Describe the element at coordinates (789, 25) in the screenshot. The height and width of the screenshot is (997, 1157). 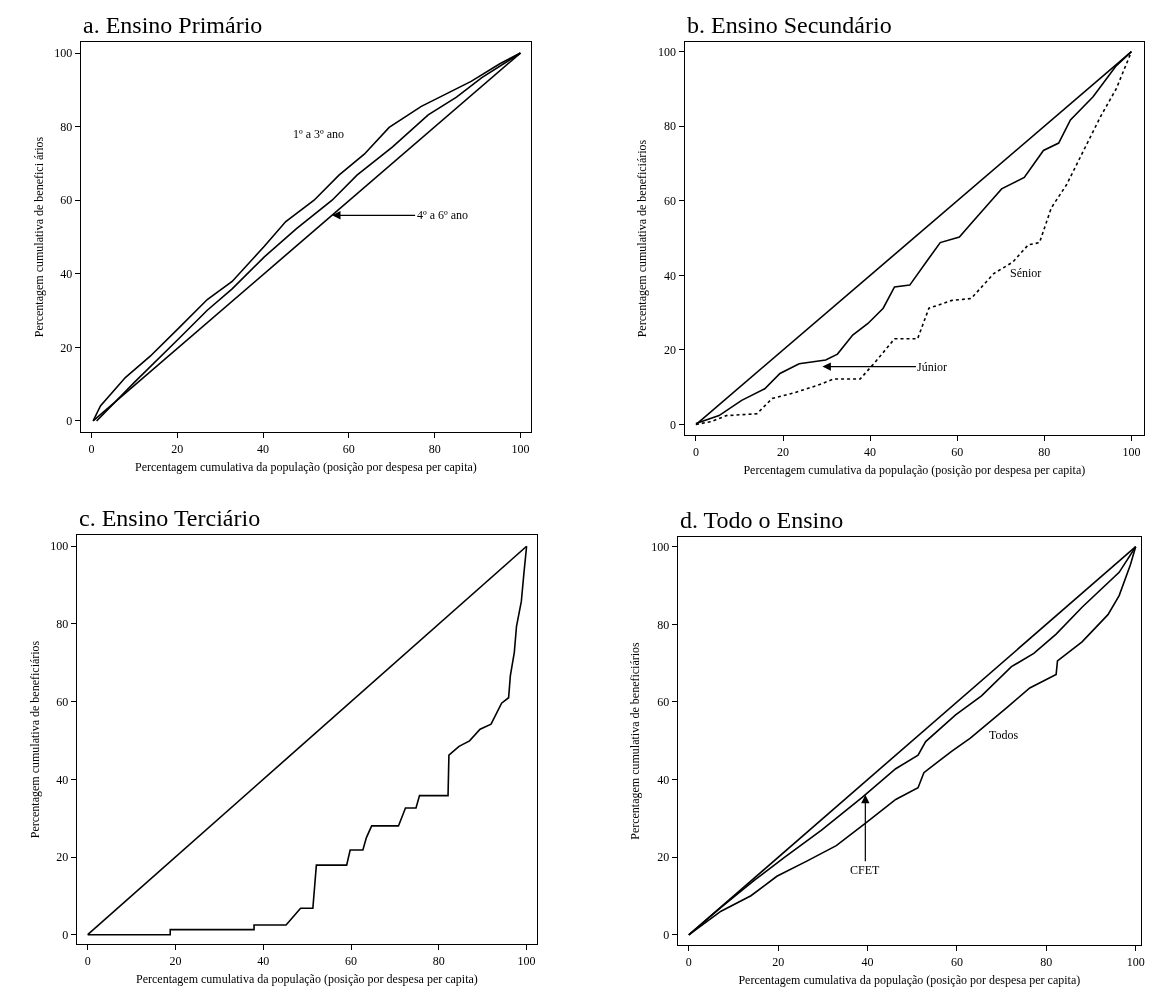
I see `chart-title: b. Ensino Secundário` at that location.